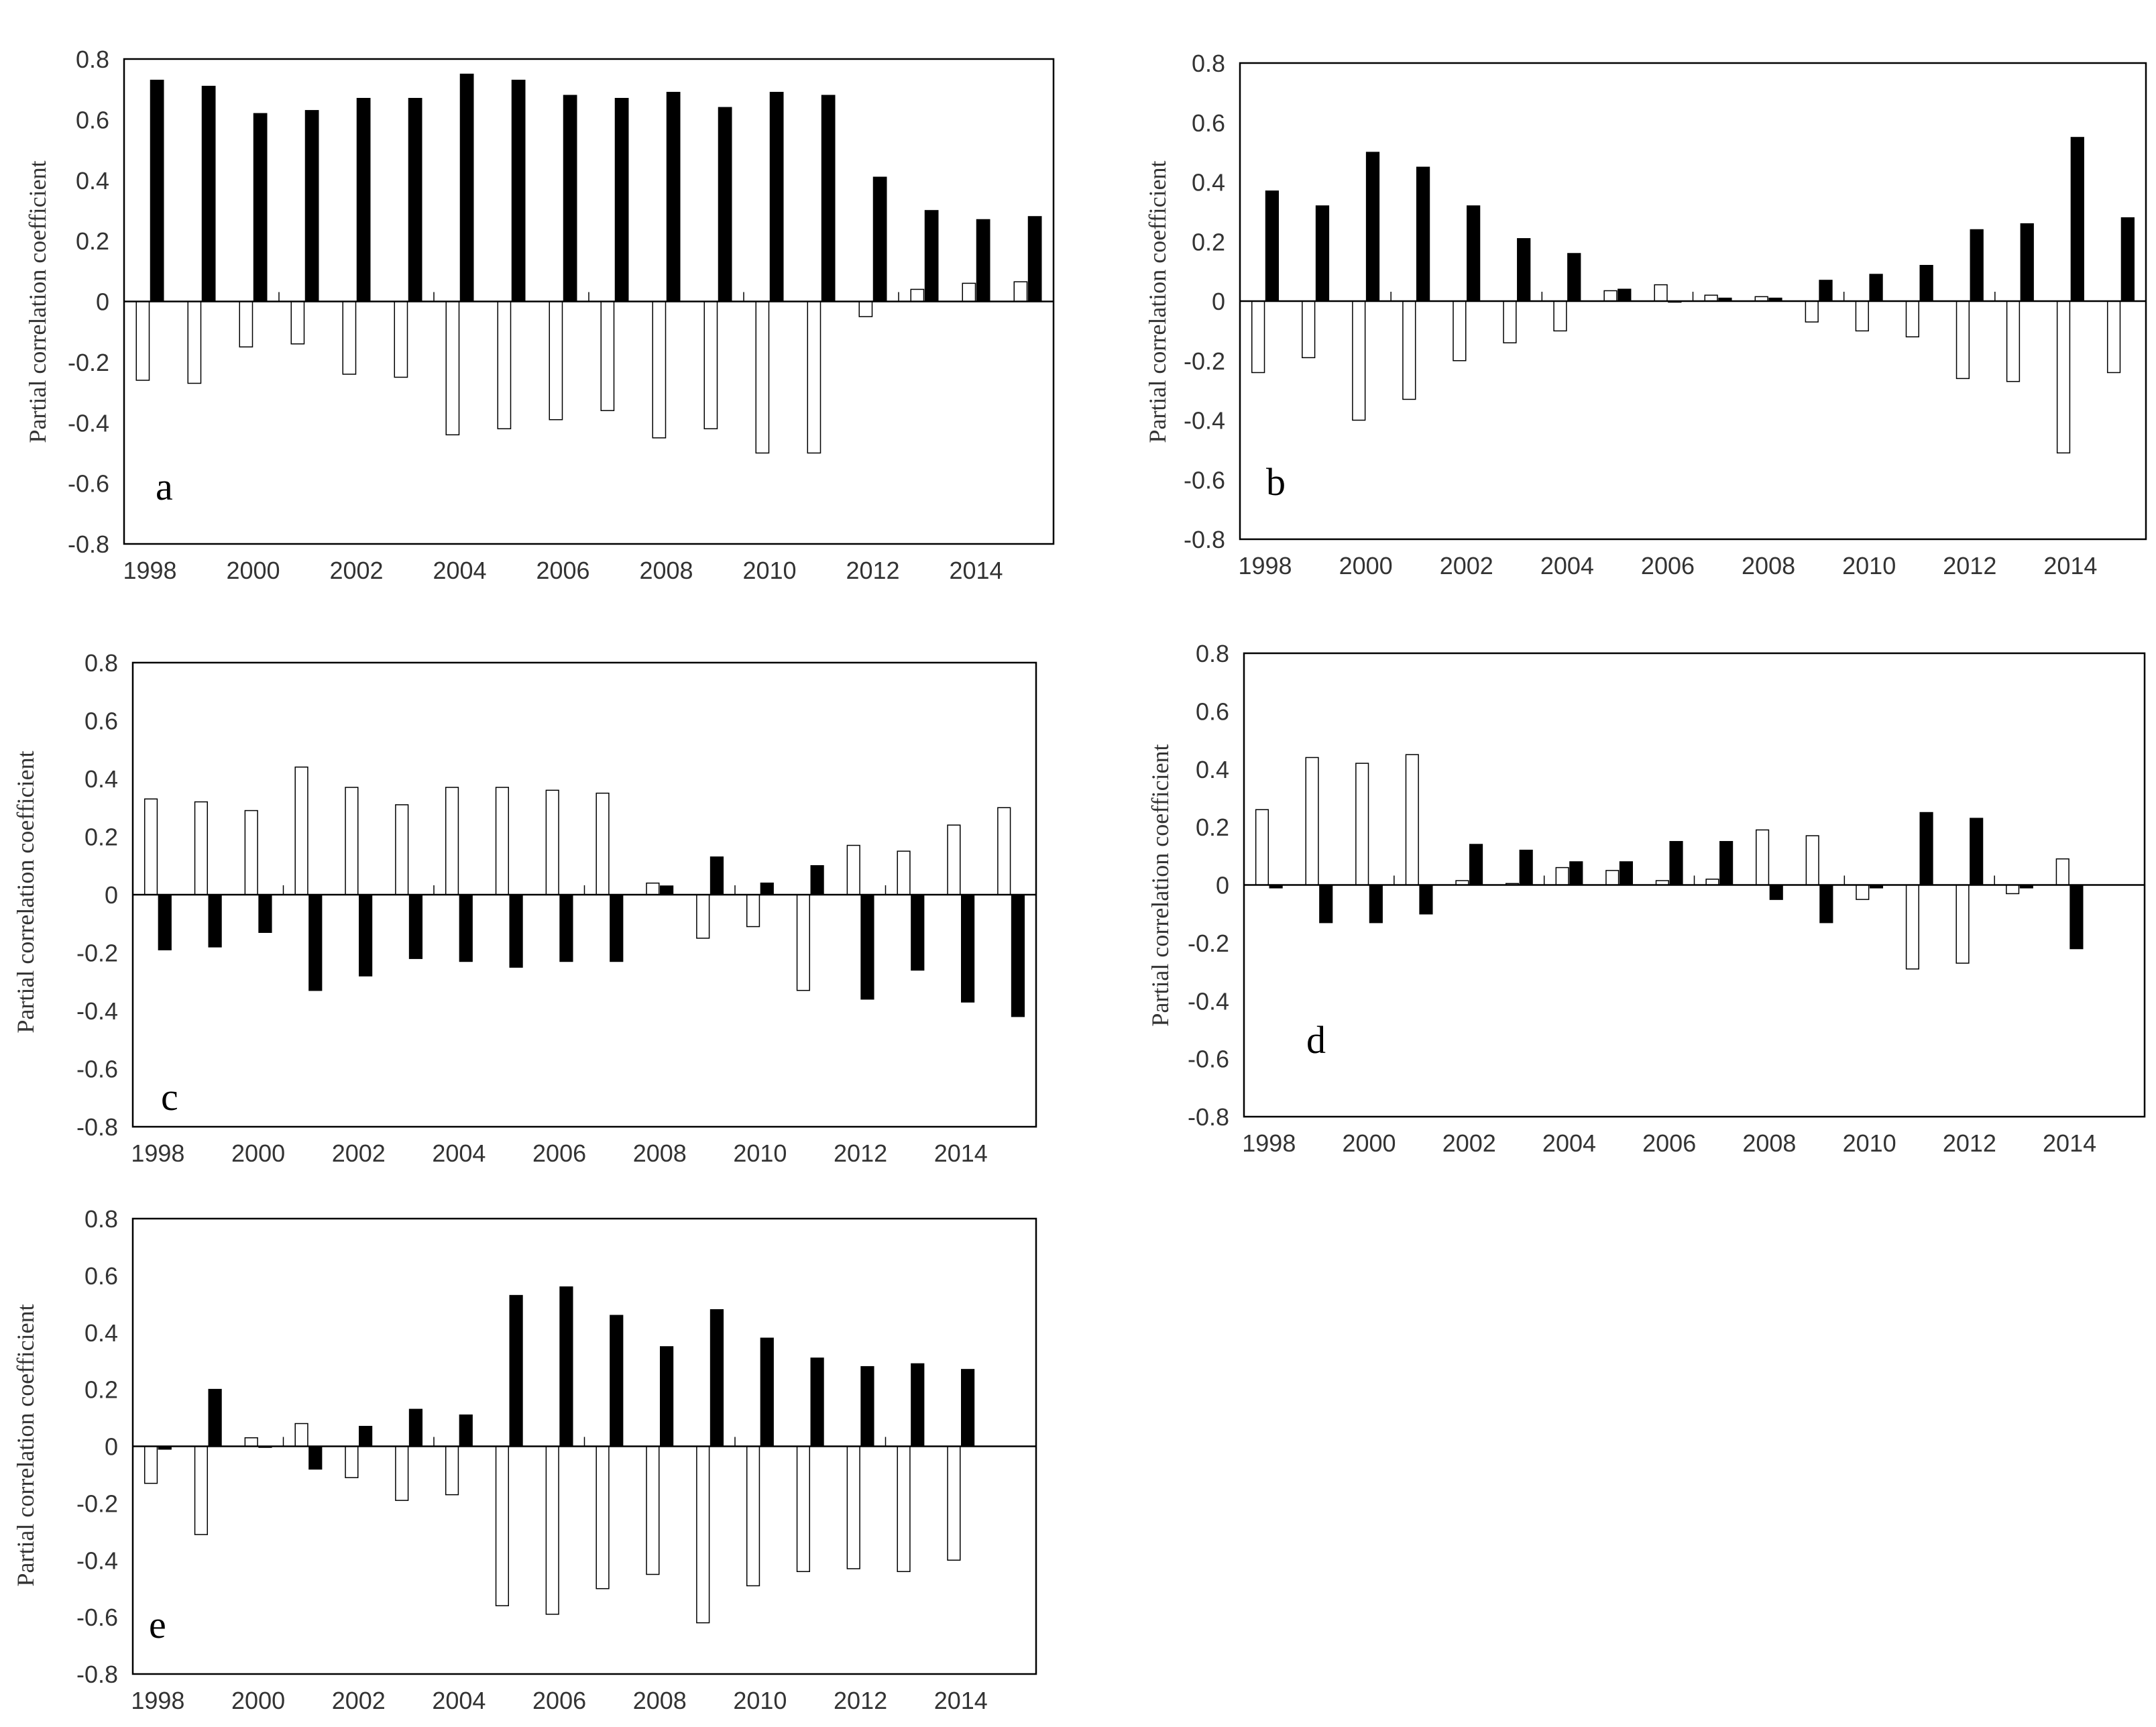 The image size is (2156, 1727). Describe the element at coordinates (149, 570) in the screenshot. I see `x-tick-label: 1998` at that location.